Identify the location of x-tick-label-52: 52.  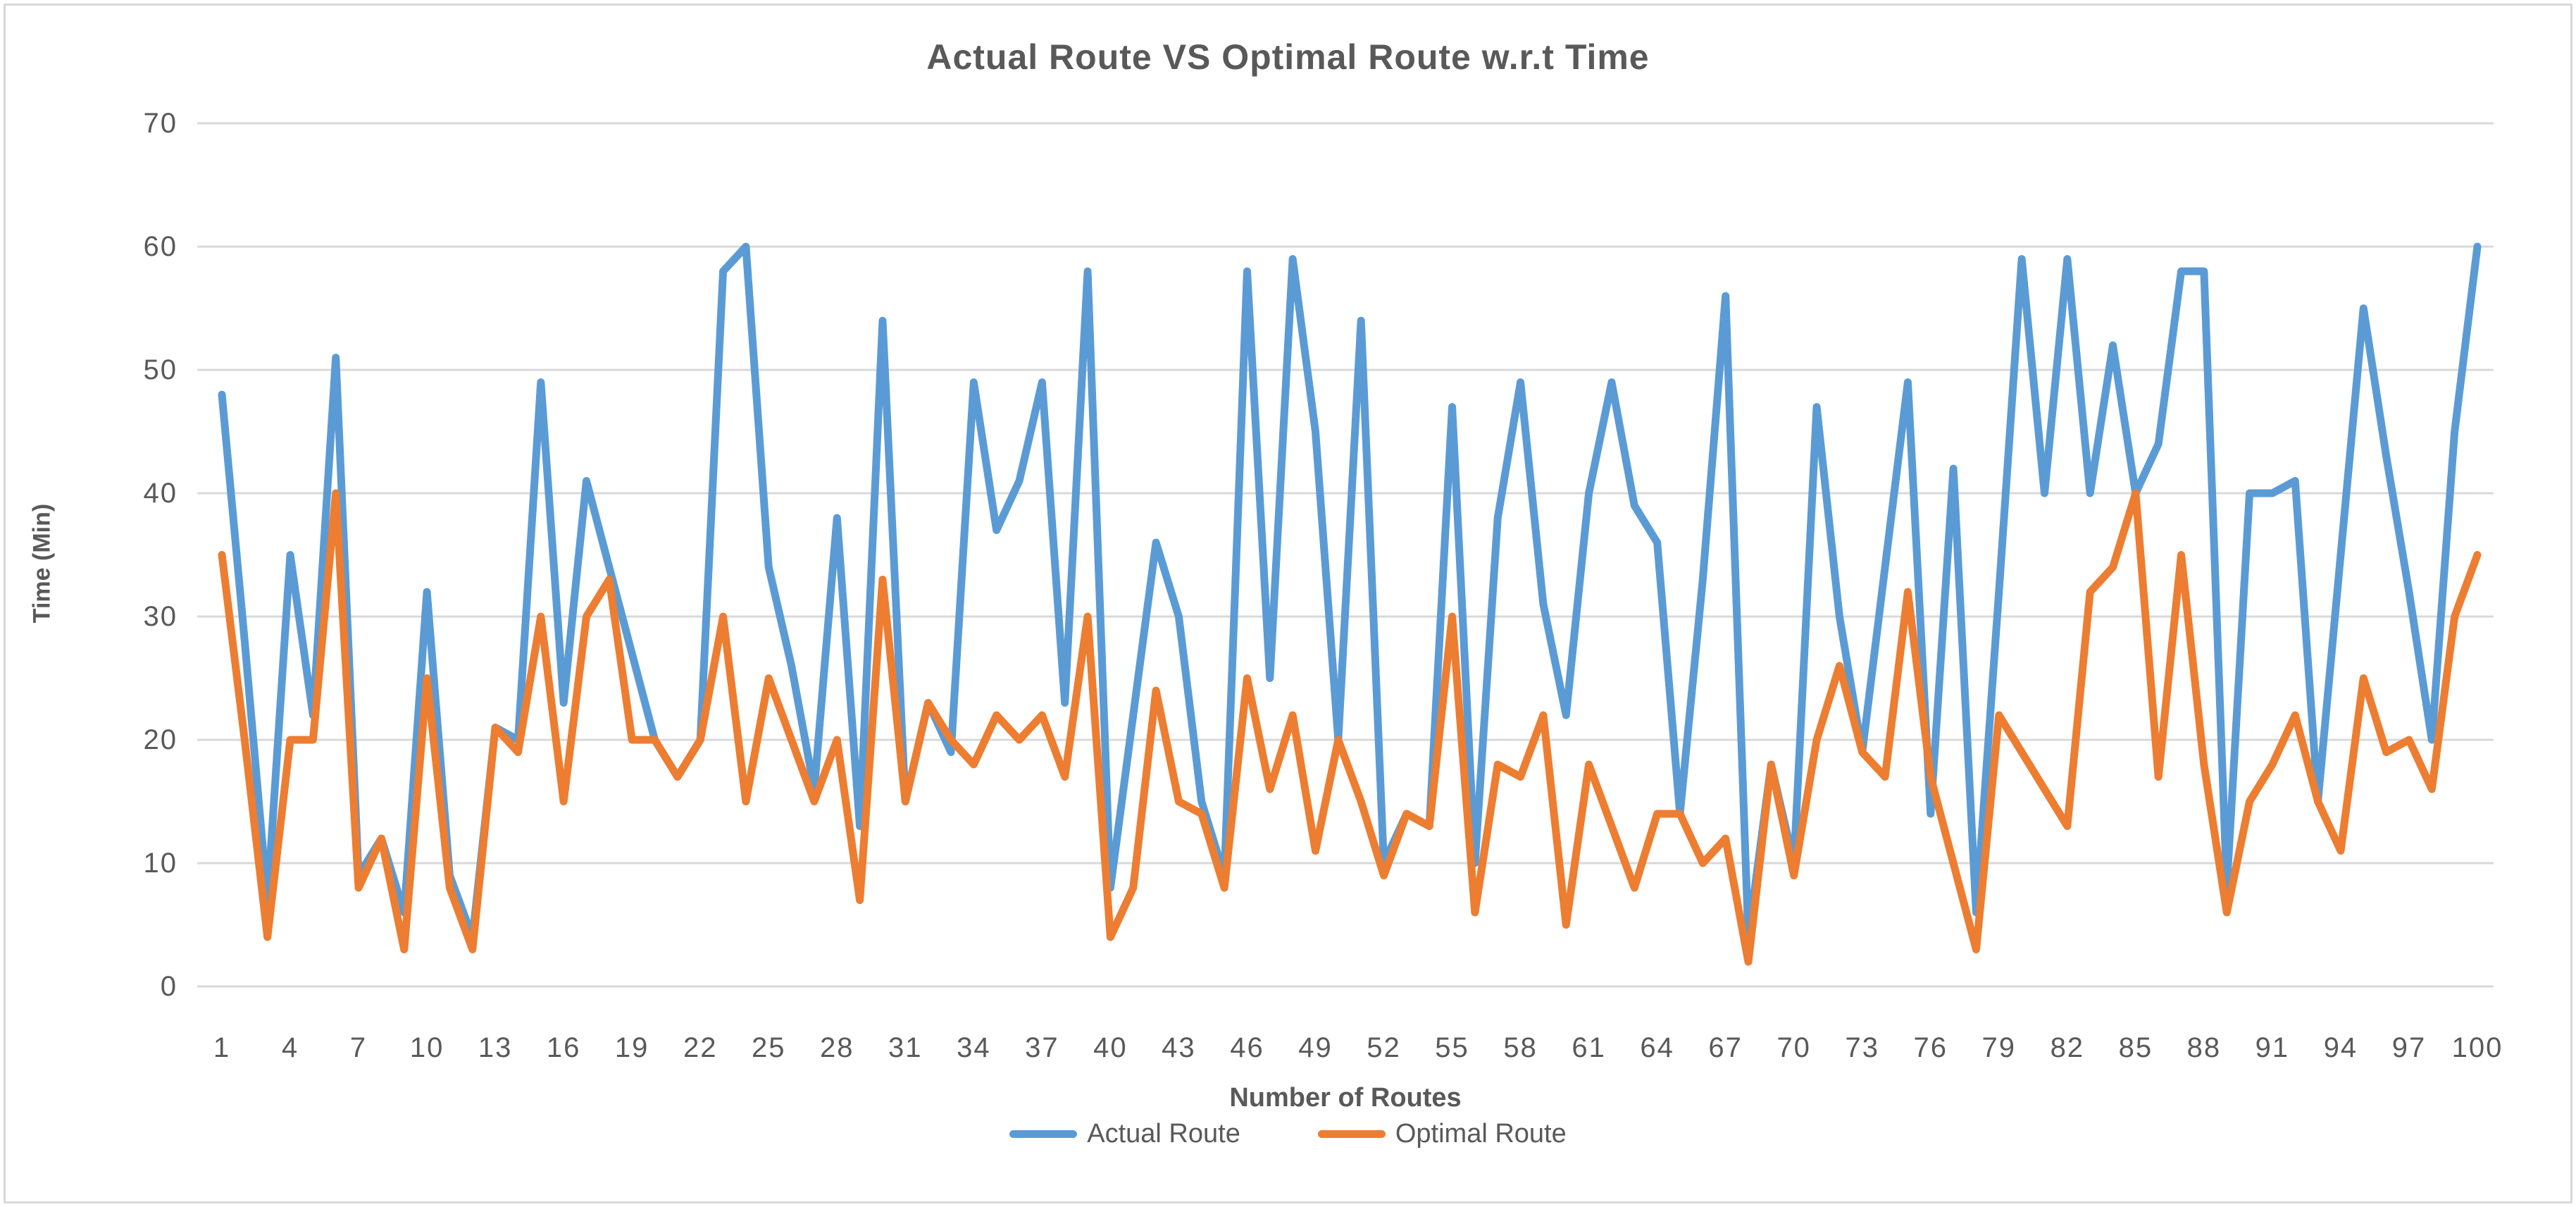
(1384, 1047).